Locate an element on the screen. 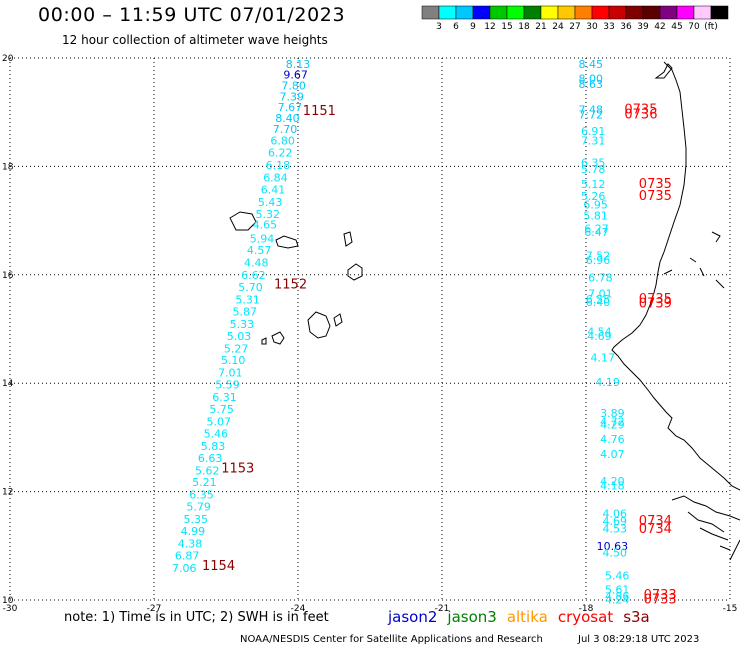  pass-time-label: 1151 is located at coordinates (319, 111).